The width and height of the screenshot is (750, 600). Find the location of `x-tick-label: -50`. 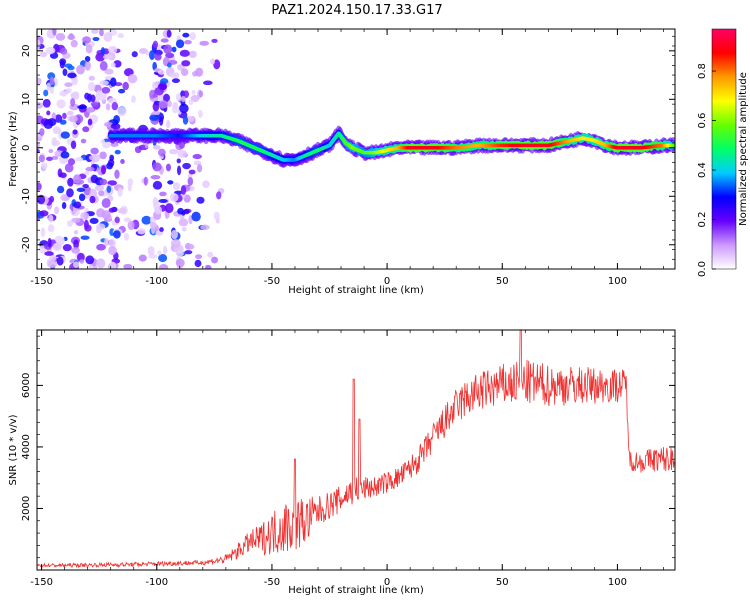

x-tick-label: -50 is located at coordinates (272, 582).